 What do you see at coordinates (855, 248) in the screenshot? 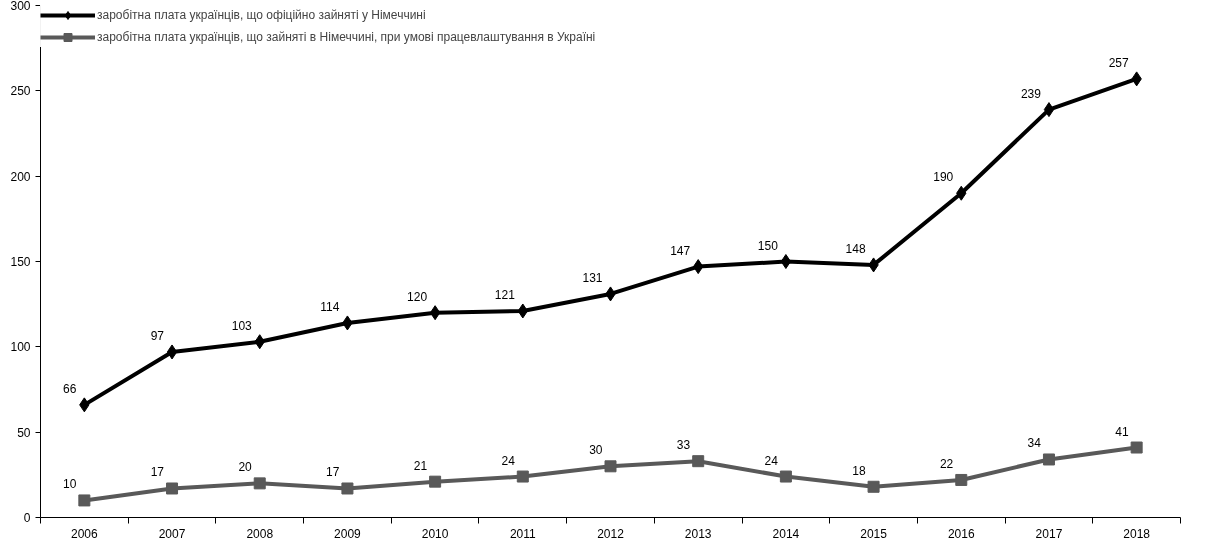
I see `data-label: 148` at bounding box center [855, 248].